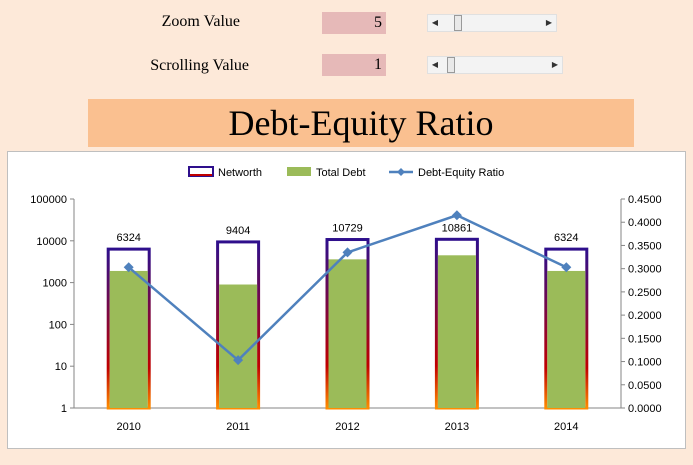 Image resolution: width=693 pixels, height=465 pixels. Describe the element at coordinates (461, 173) in the screenshot. I see `legend-label-ratio: Debt-Equity Ratio` at that location.